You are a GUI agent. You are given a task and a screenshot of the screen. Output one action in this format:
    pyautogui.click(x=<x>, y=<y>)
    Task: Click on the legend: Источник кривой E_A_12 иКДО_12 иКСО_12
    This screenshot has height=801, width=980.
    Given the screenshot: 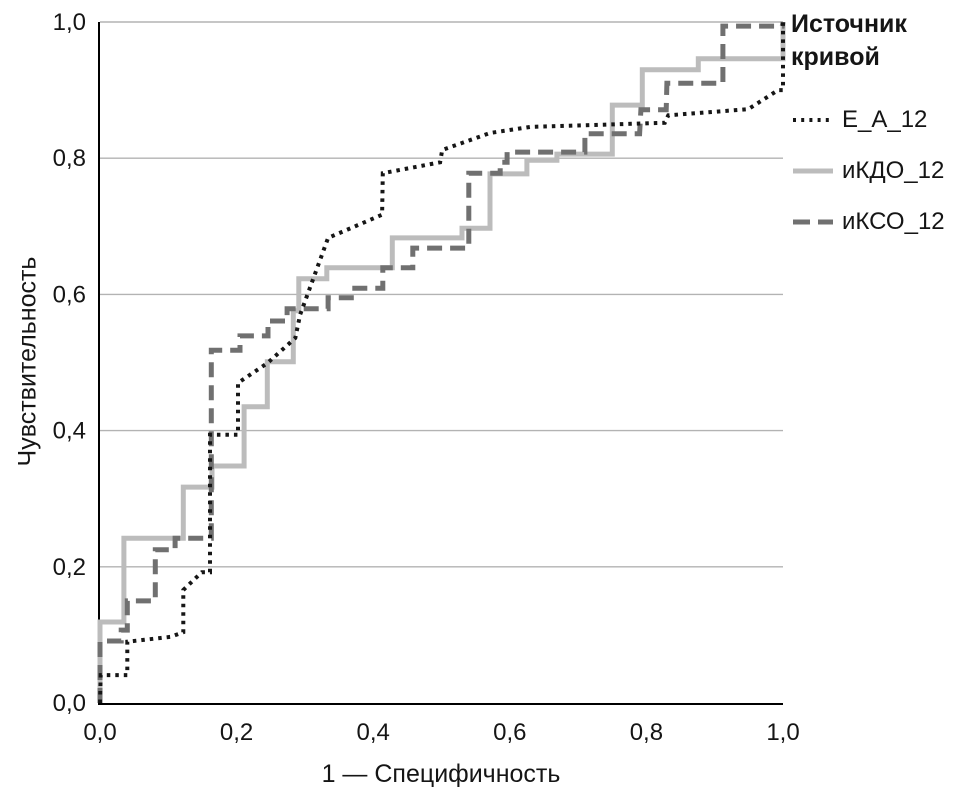 What is the action you would take?
    pyautogui.click(x=885, y=122)
    